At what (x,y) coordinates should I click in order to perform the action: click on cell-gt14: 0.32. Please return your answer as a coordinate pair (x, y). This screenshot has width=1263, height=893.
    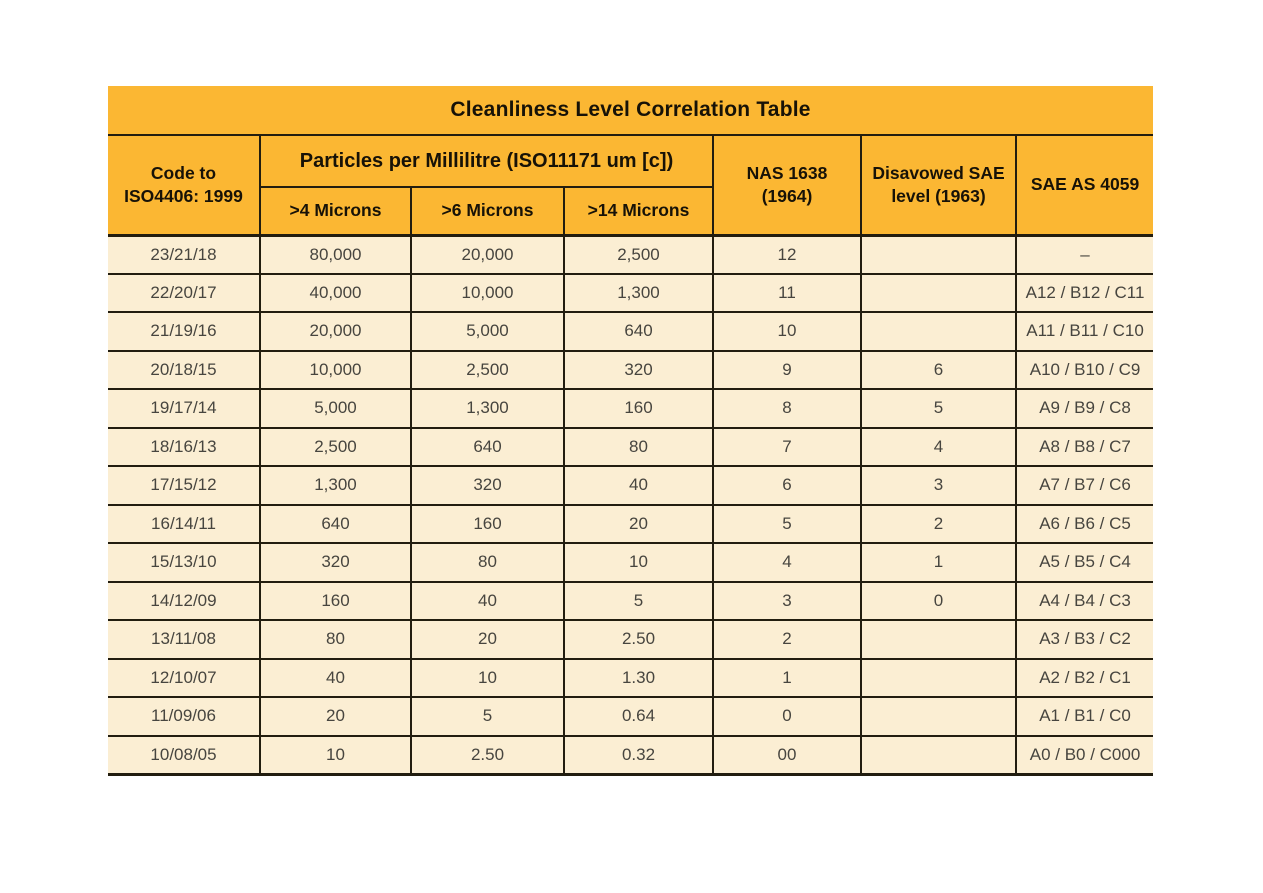
    Looking at the image, I should click on (638, 755).